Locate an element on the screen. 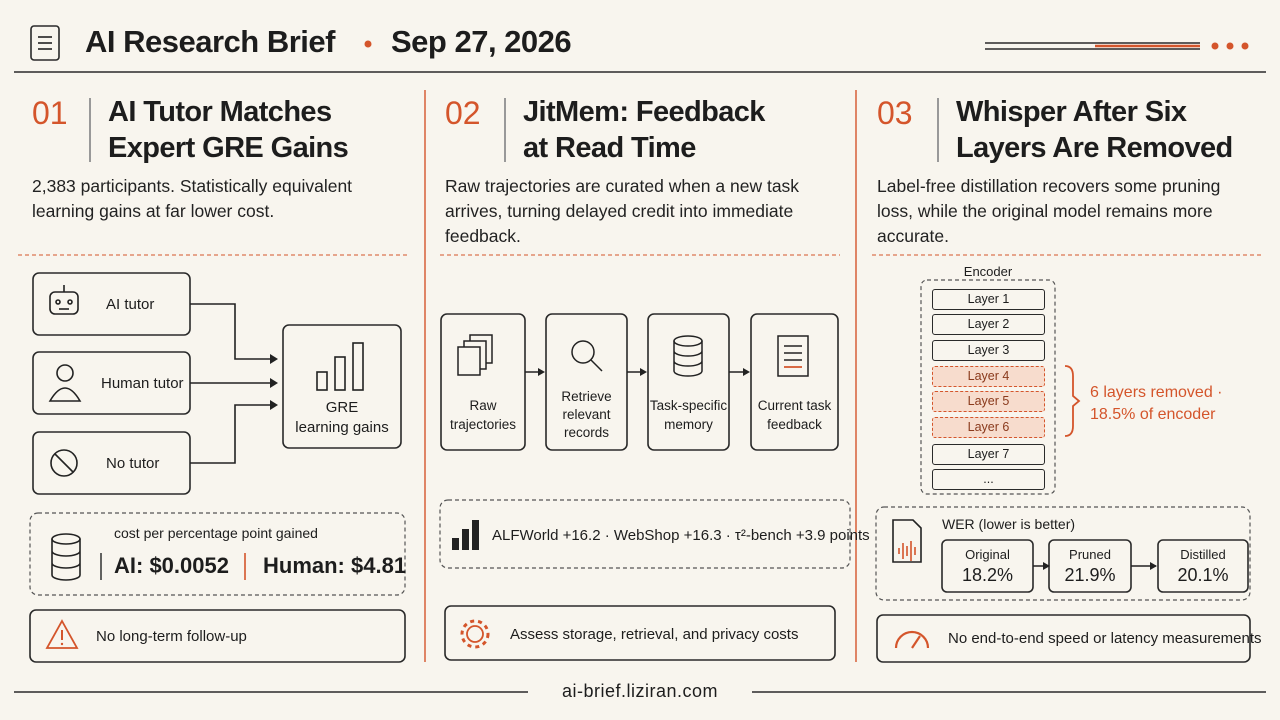  step-line: Task-specific is located at coordinates (688, 405).